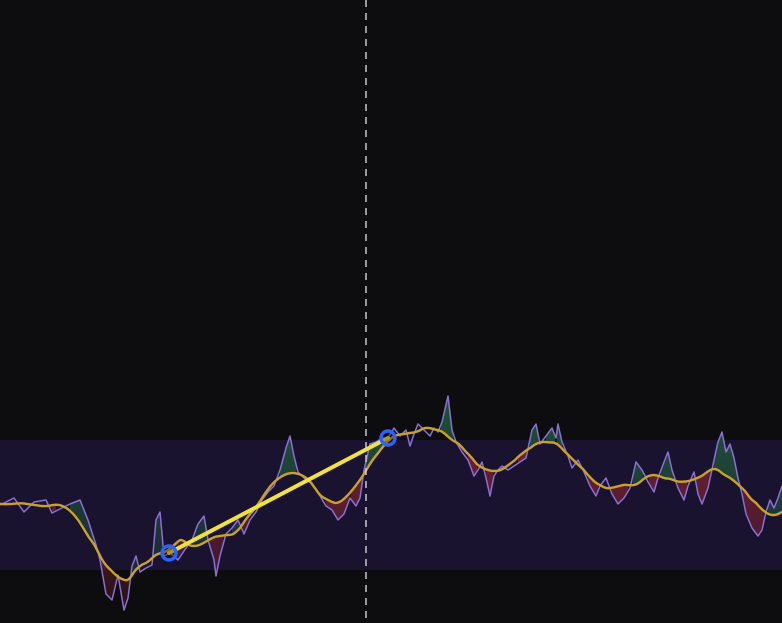 The width and height of the screenshot is (782, 623). Describe the element at coordinates (388, 438) in the screenshot. I see `trendline-anchor-high` at that location.